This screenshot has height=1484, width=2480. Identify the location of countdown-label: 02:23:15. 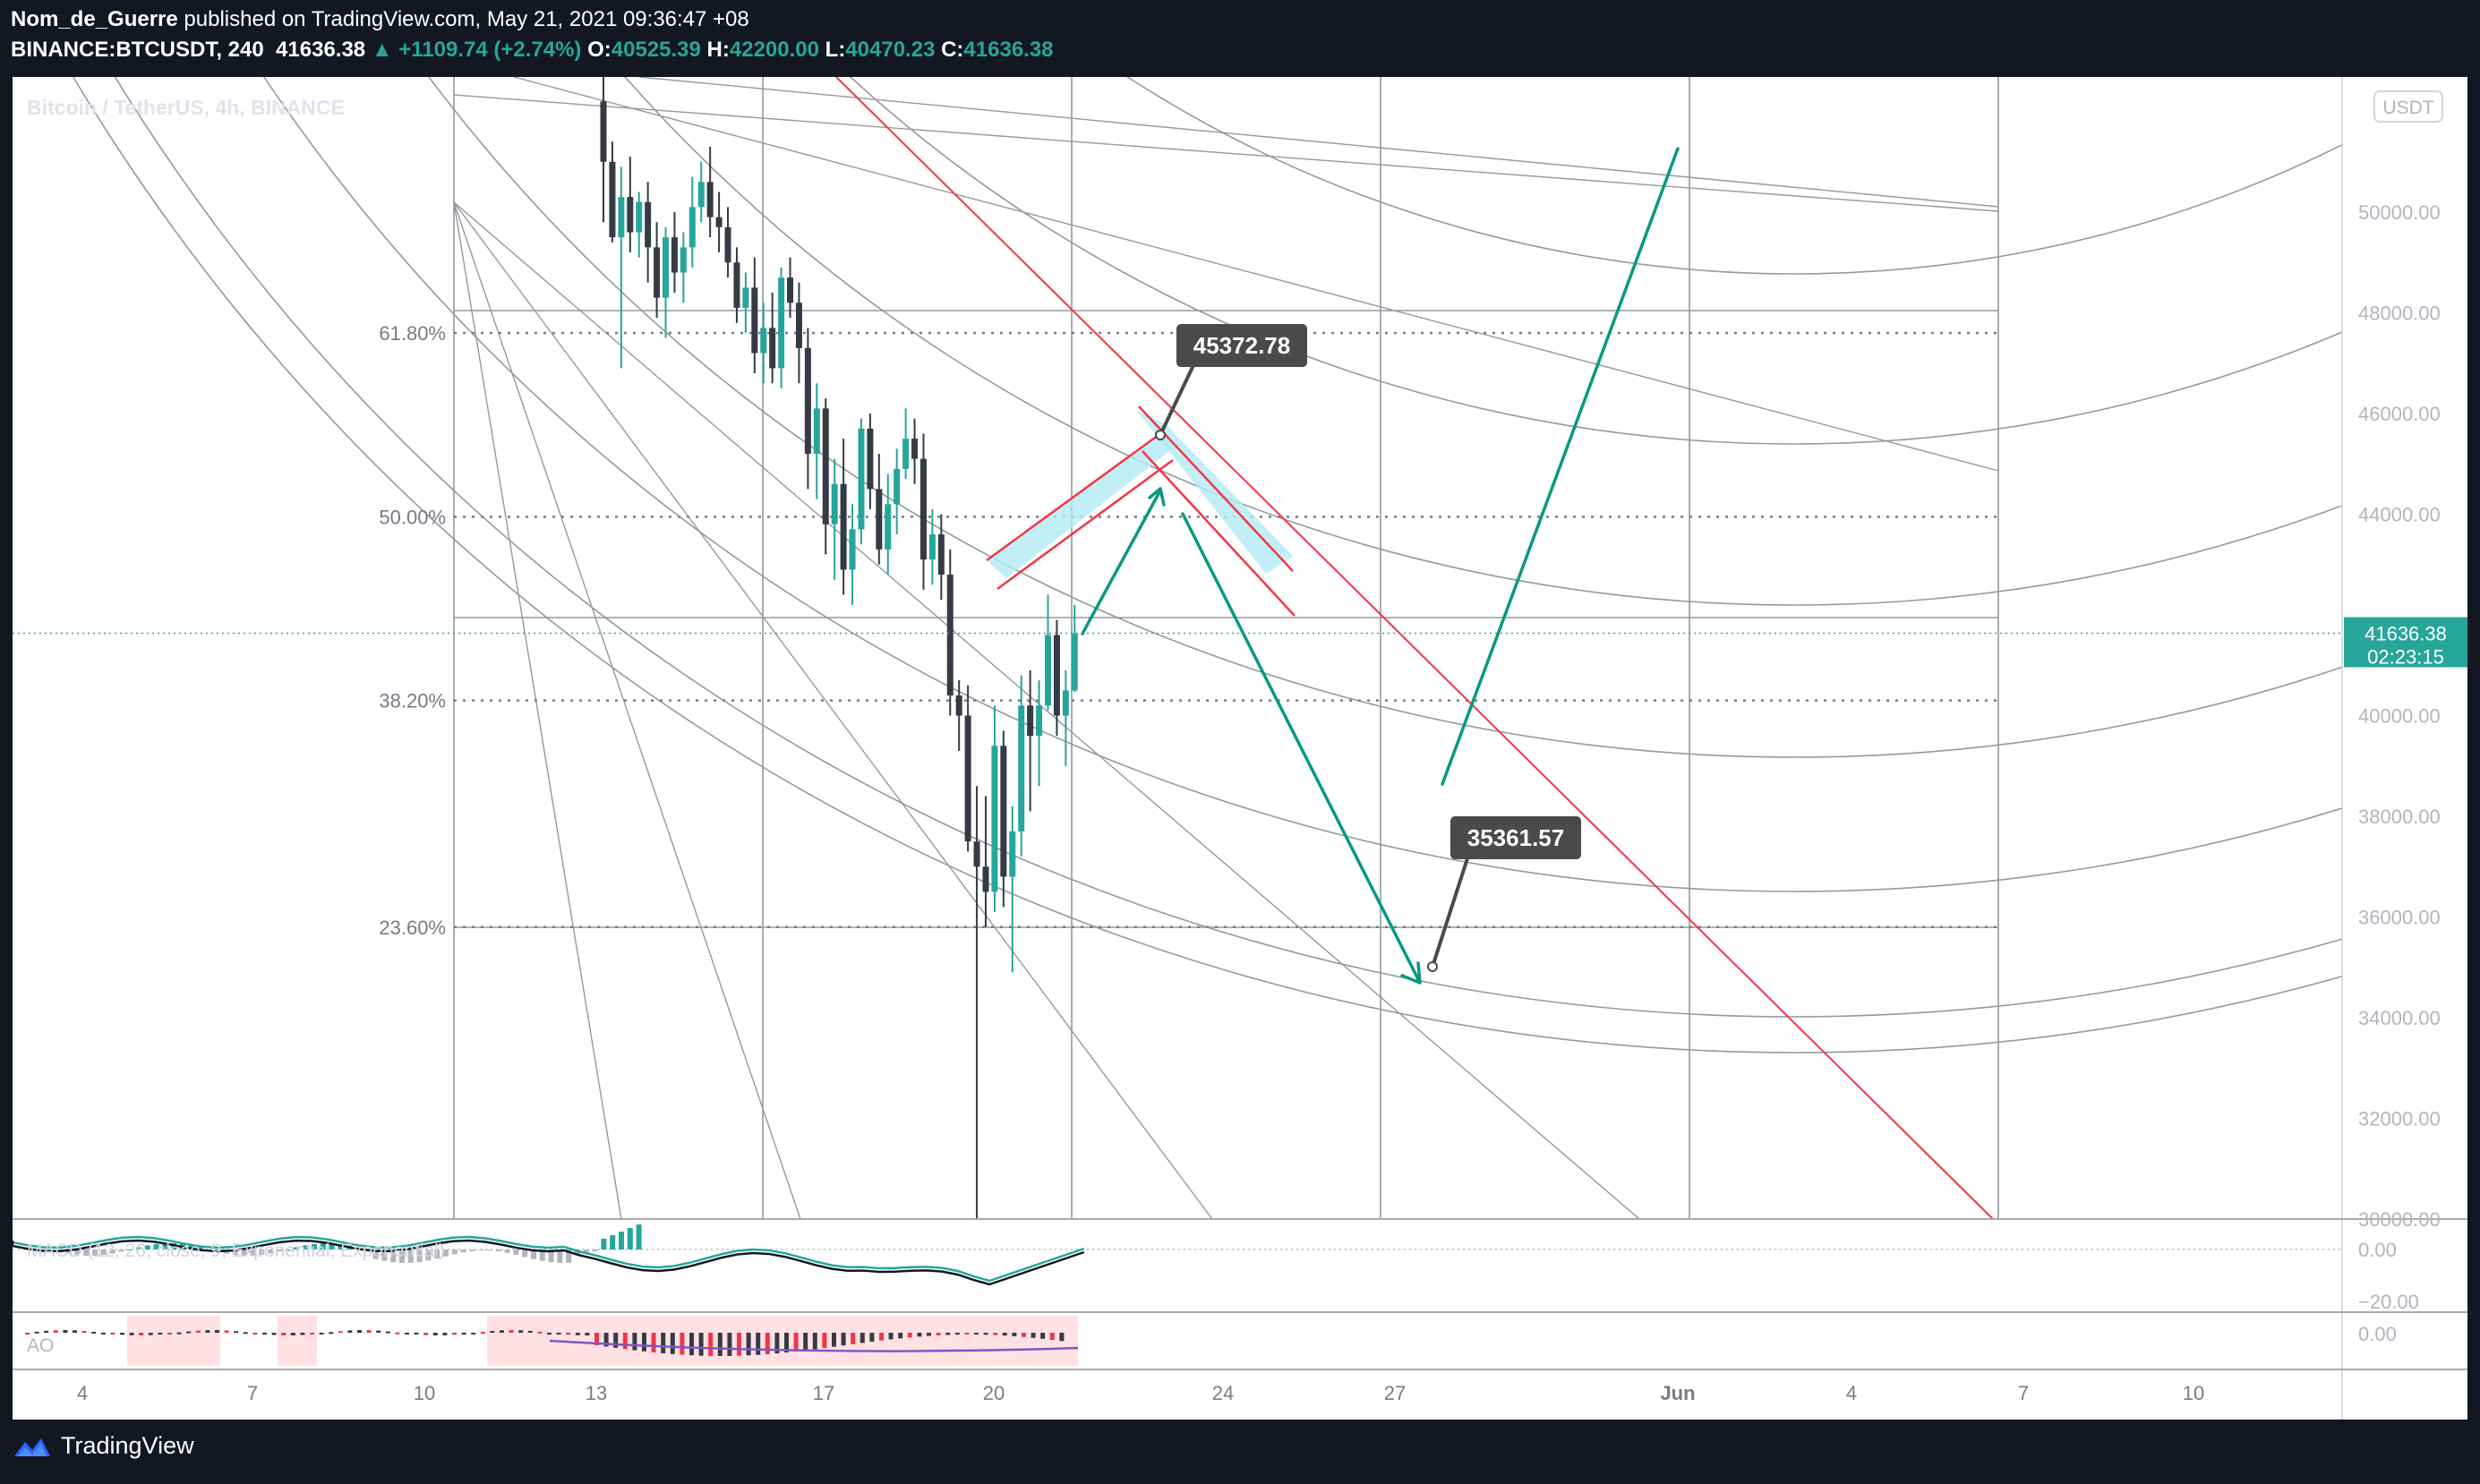
(2405, 656).